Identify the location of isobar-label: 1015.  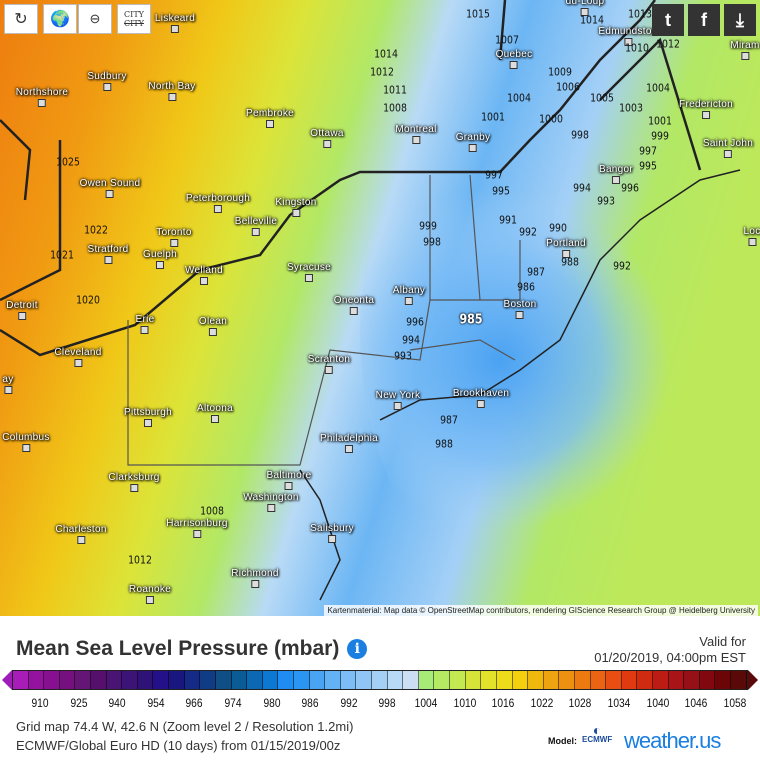
(478, 14).